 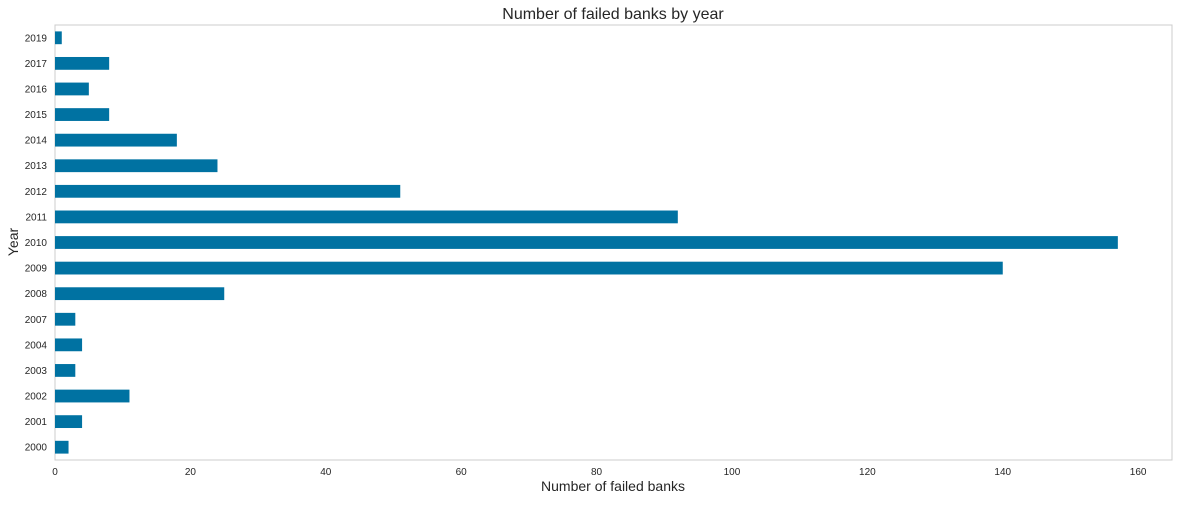 What do you see at coordinates (116, 140) in the screenshot?
I see `bar-2014` at bounding box center [116, 140].